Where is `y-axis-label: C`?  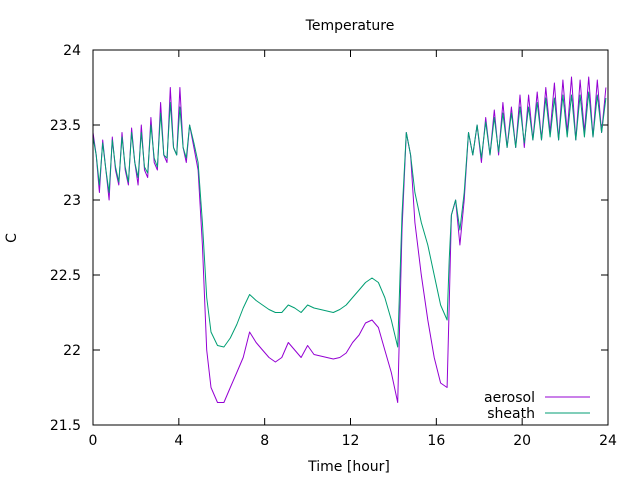 y-axis-label: C is located at coordinates (12, 238).